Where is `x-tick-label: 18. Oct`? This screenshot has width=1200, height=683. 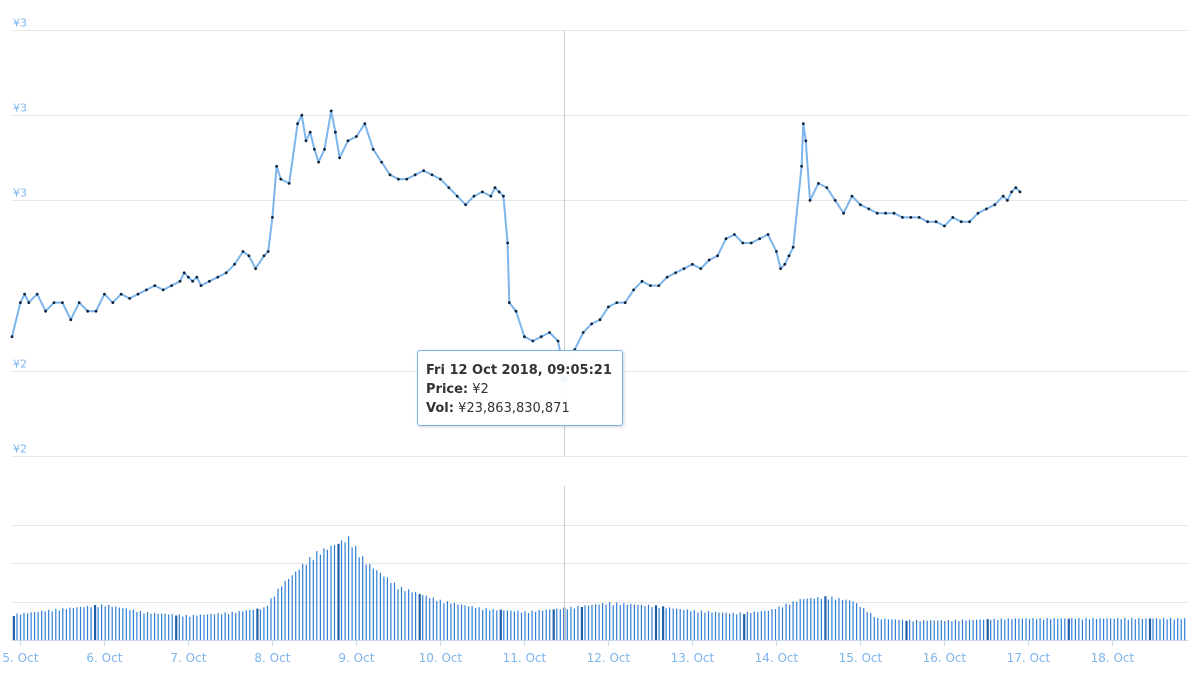 x-tick-label: 18. Oct is located at coordinates (1113, 658).